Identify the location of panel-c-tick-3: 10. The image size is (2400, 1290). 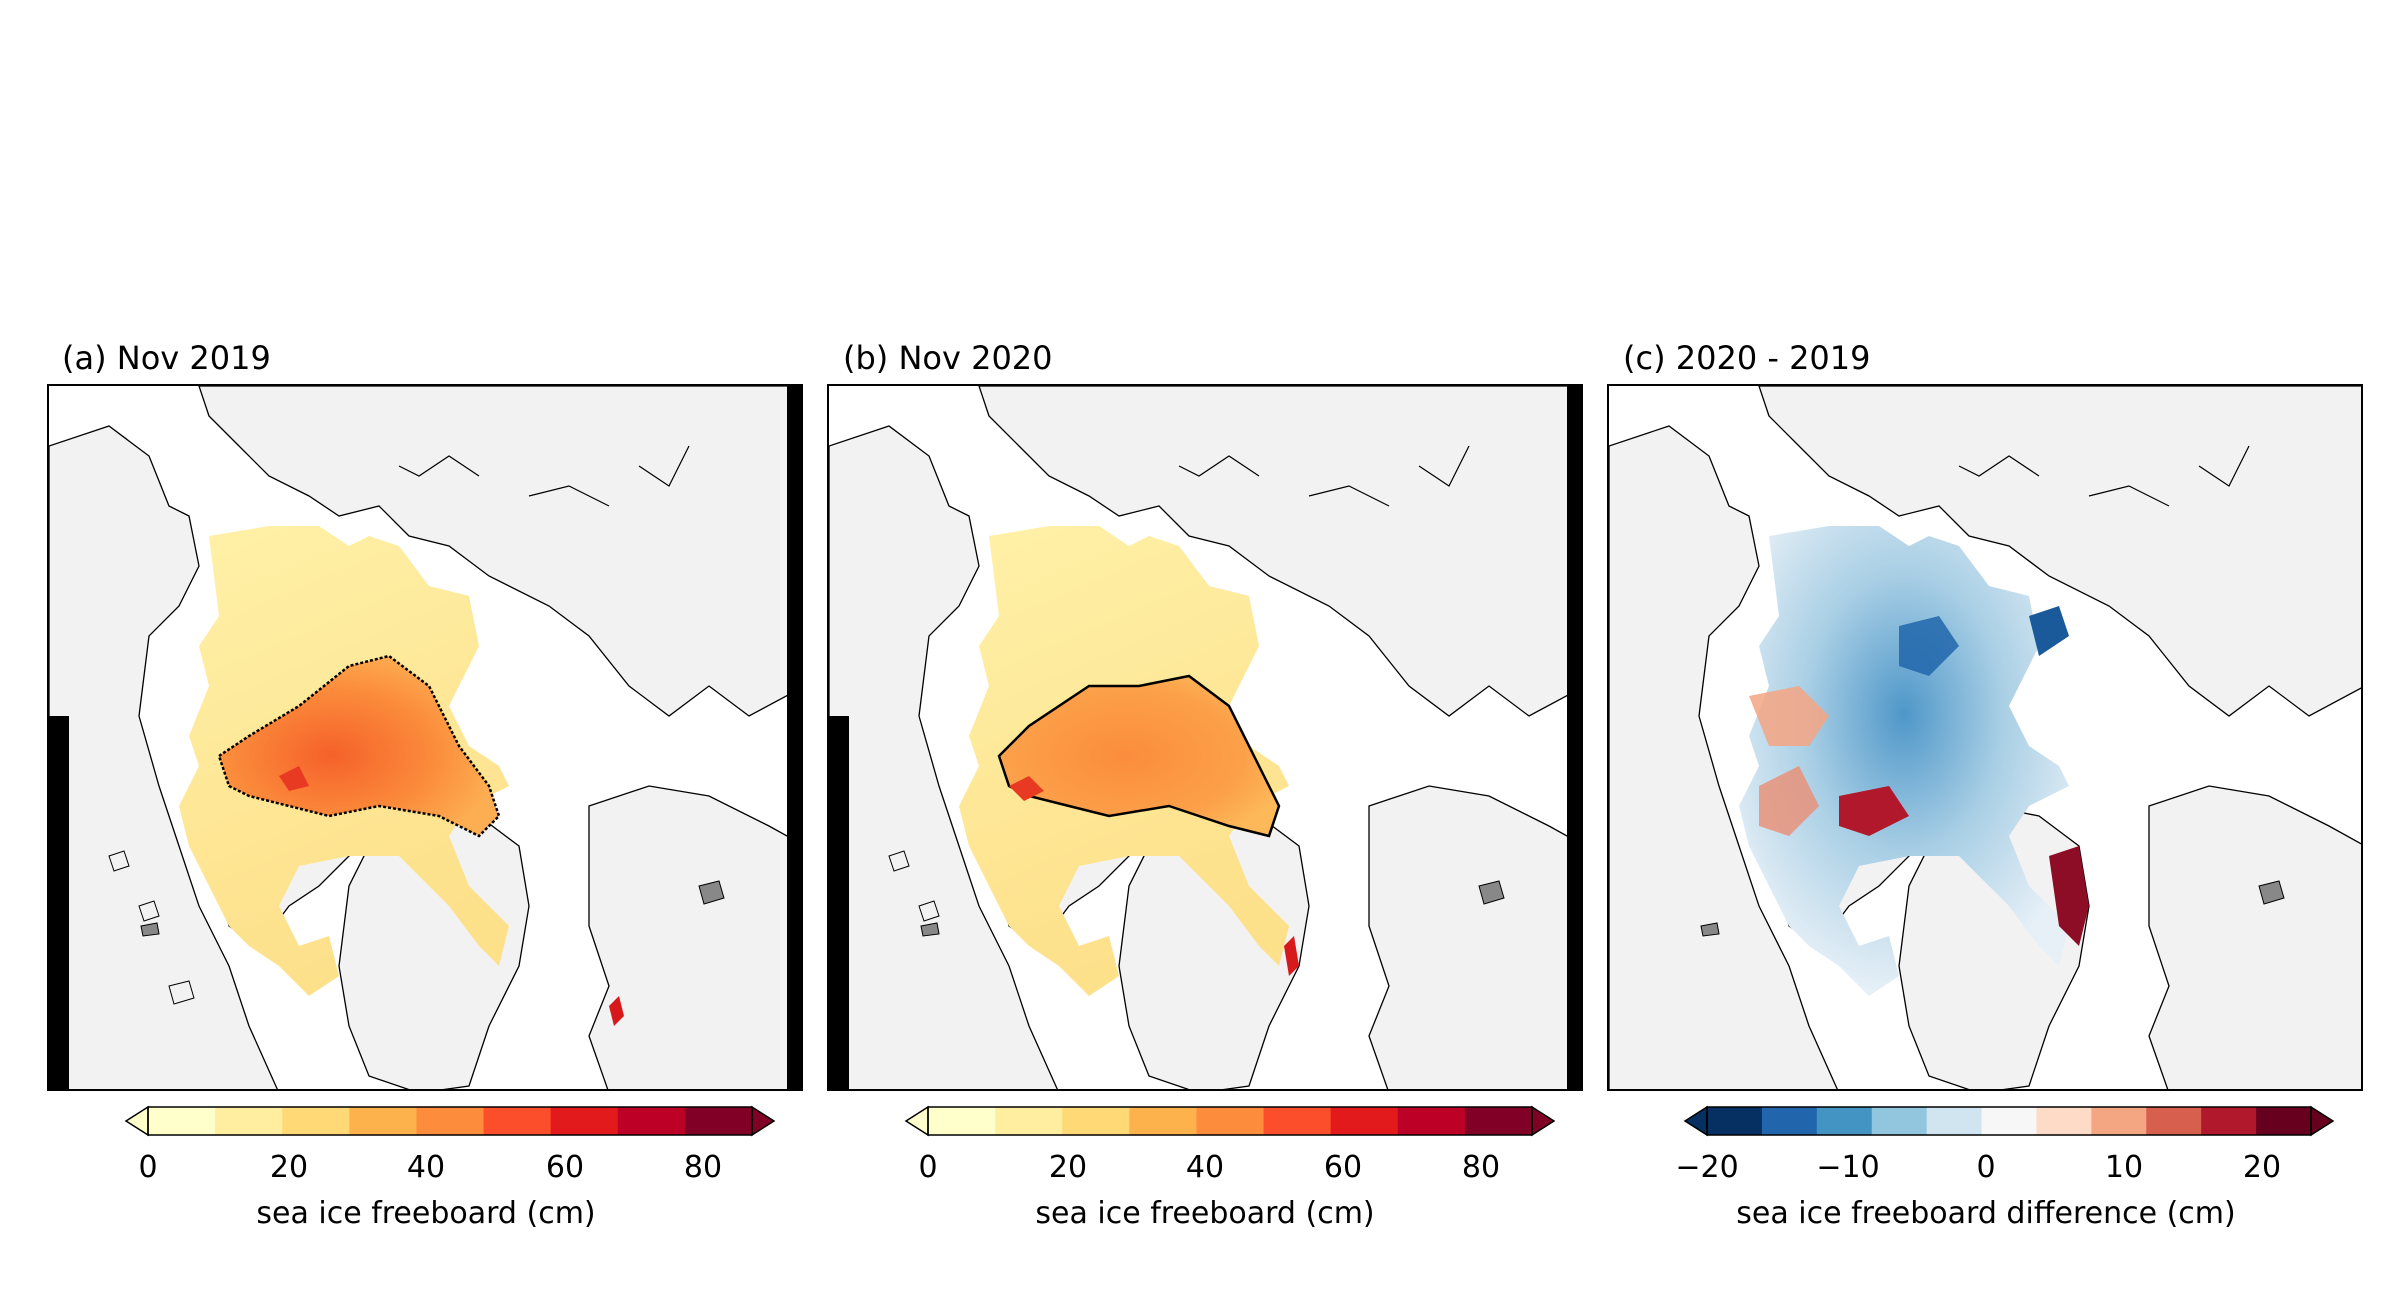
(2124, 1167).